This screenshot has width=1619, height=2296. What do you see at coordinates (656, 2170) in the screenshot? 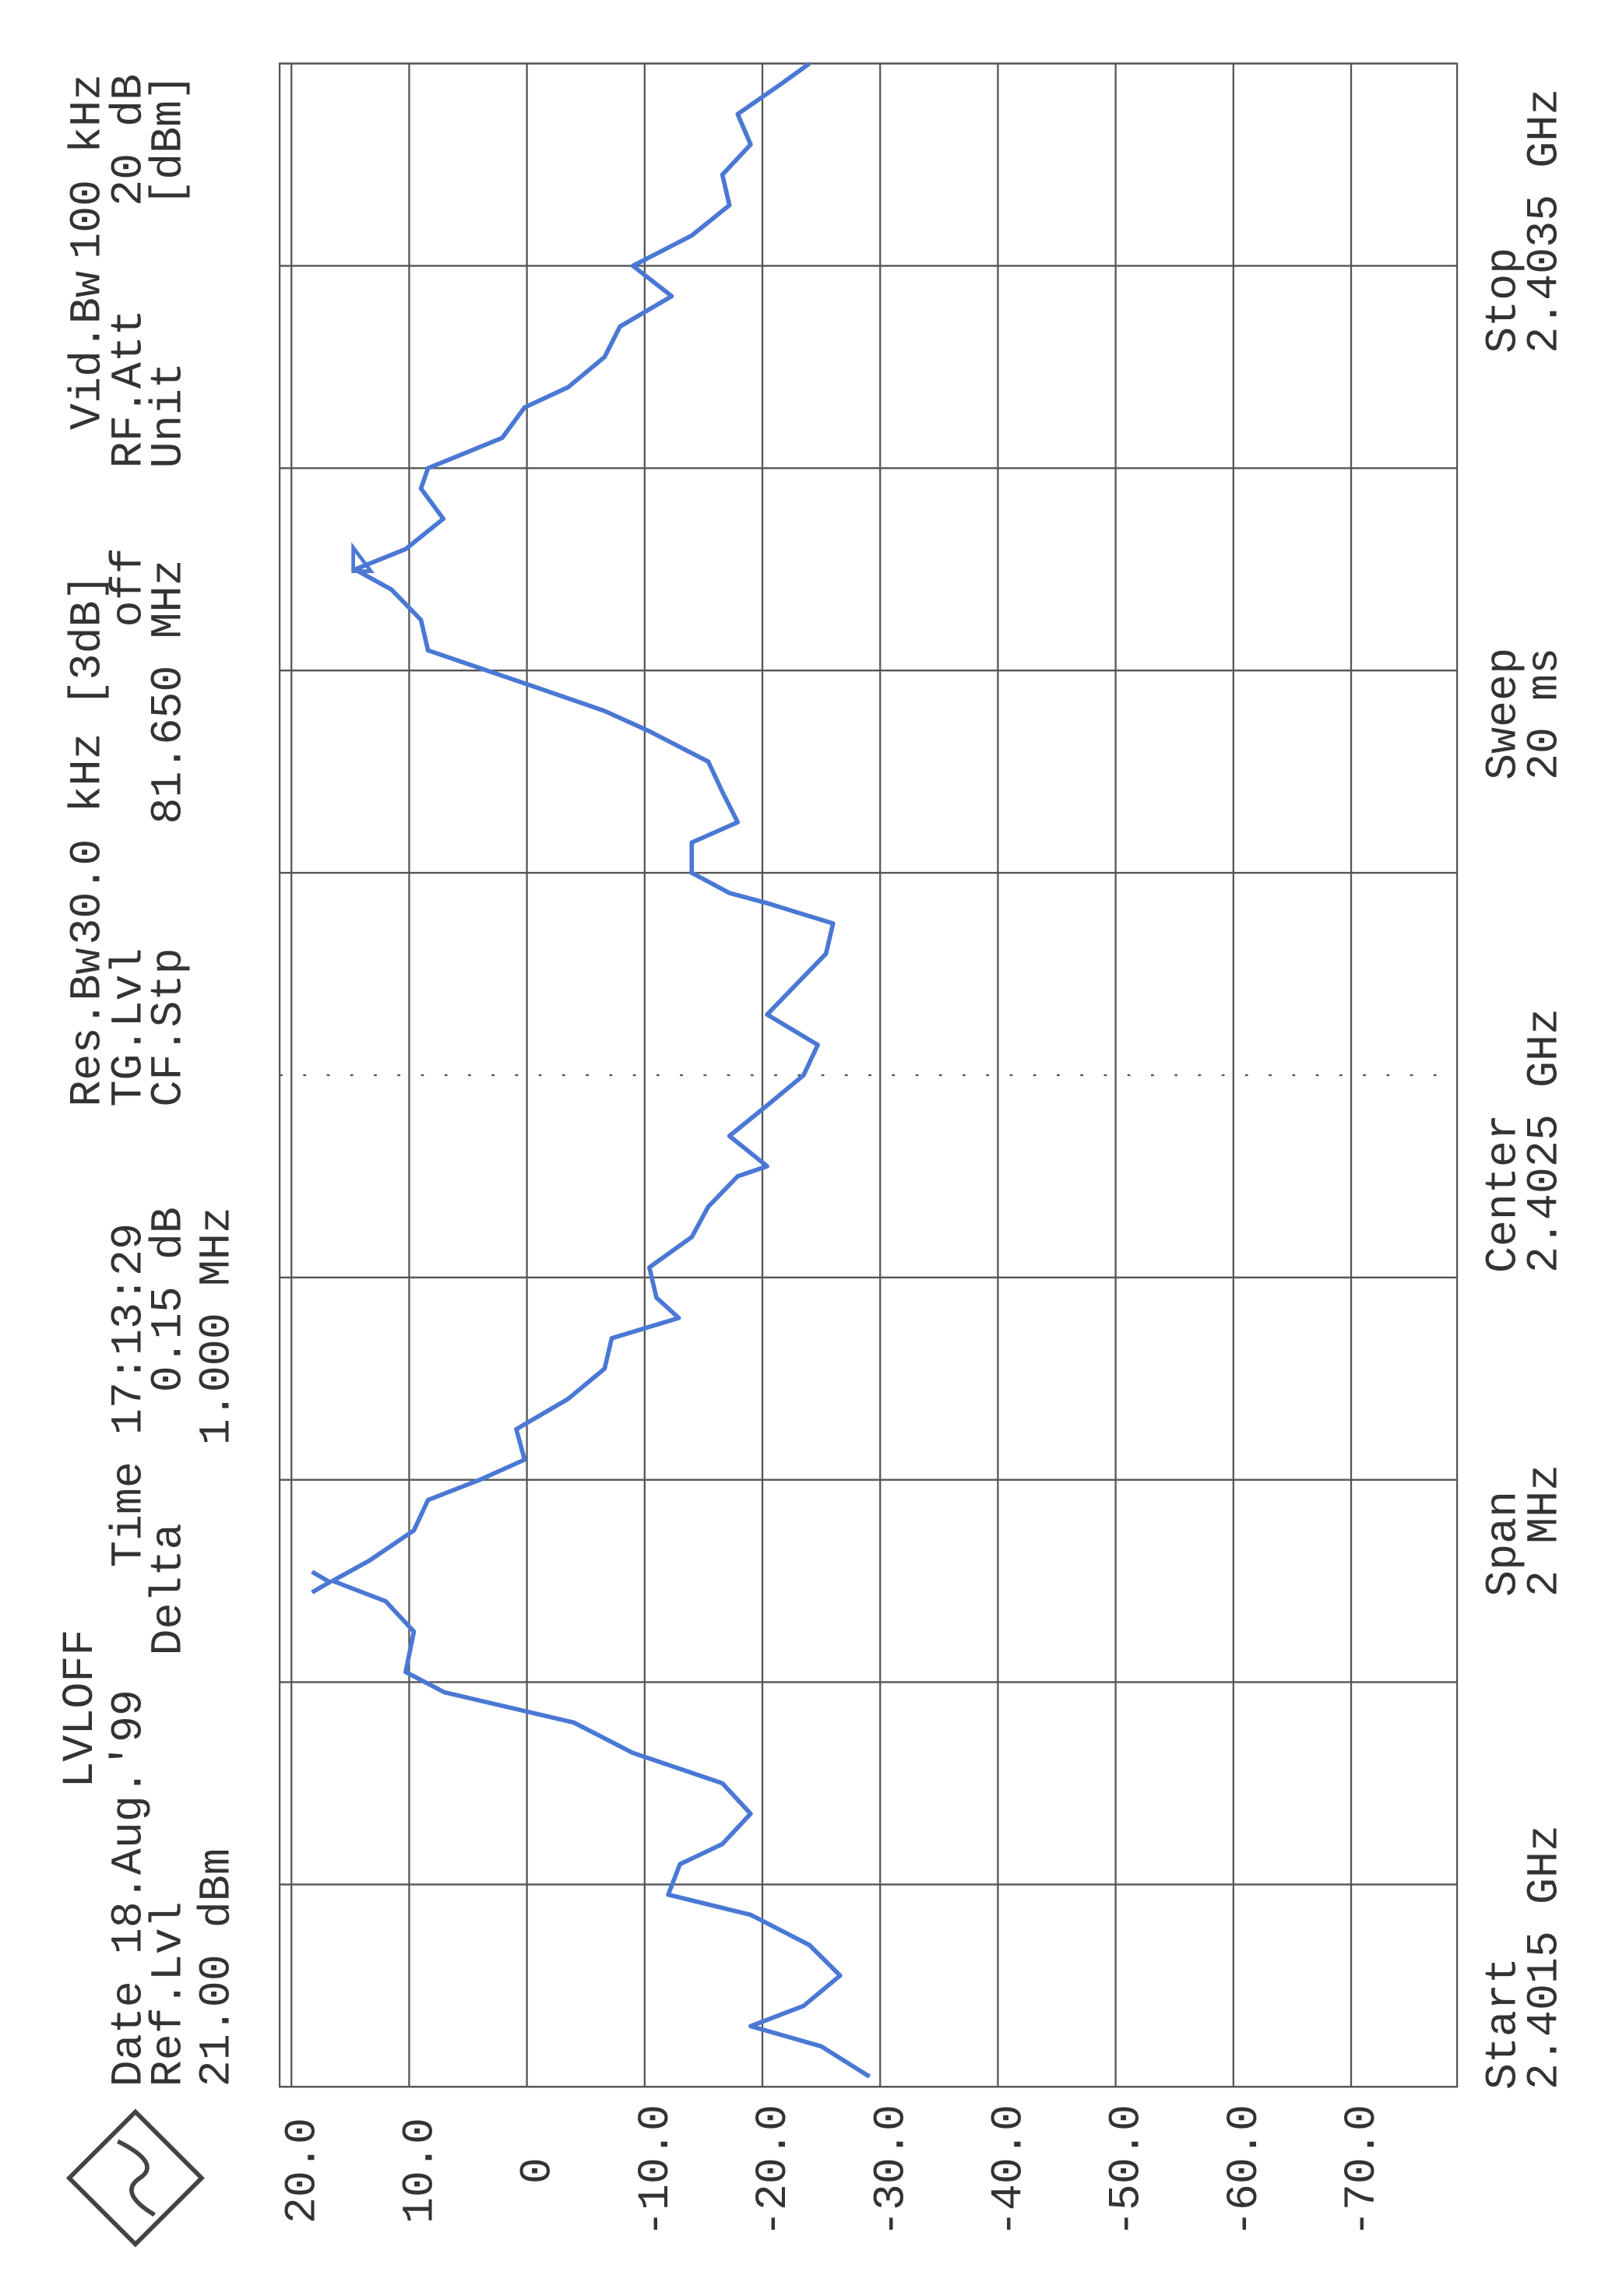
I see `y-tick-label: -10.0` at bounding box center [656, 2170].